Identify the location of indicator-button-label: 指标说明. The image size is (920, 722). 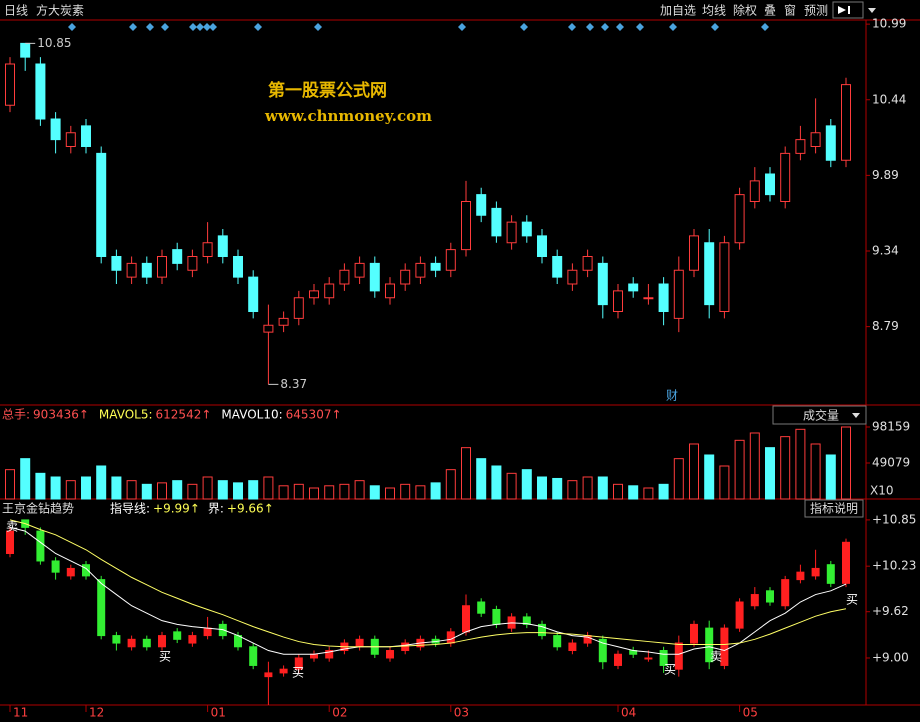
(834, 508).